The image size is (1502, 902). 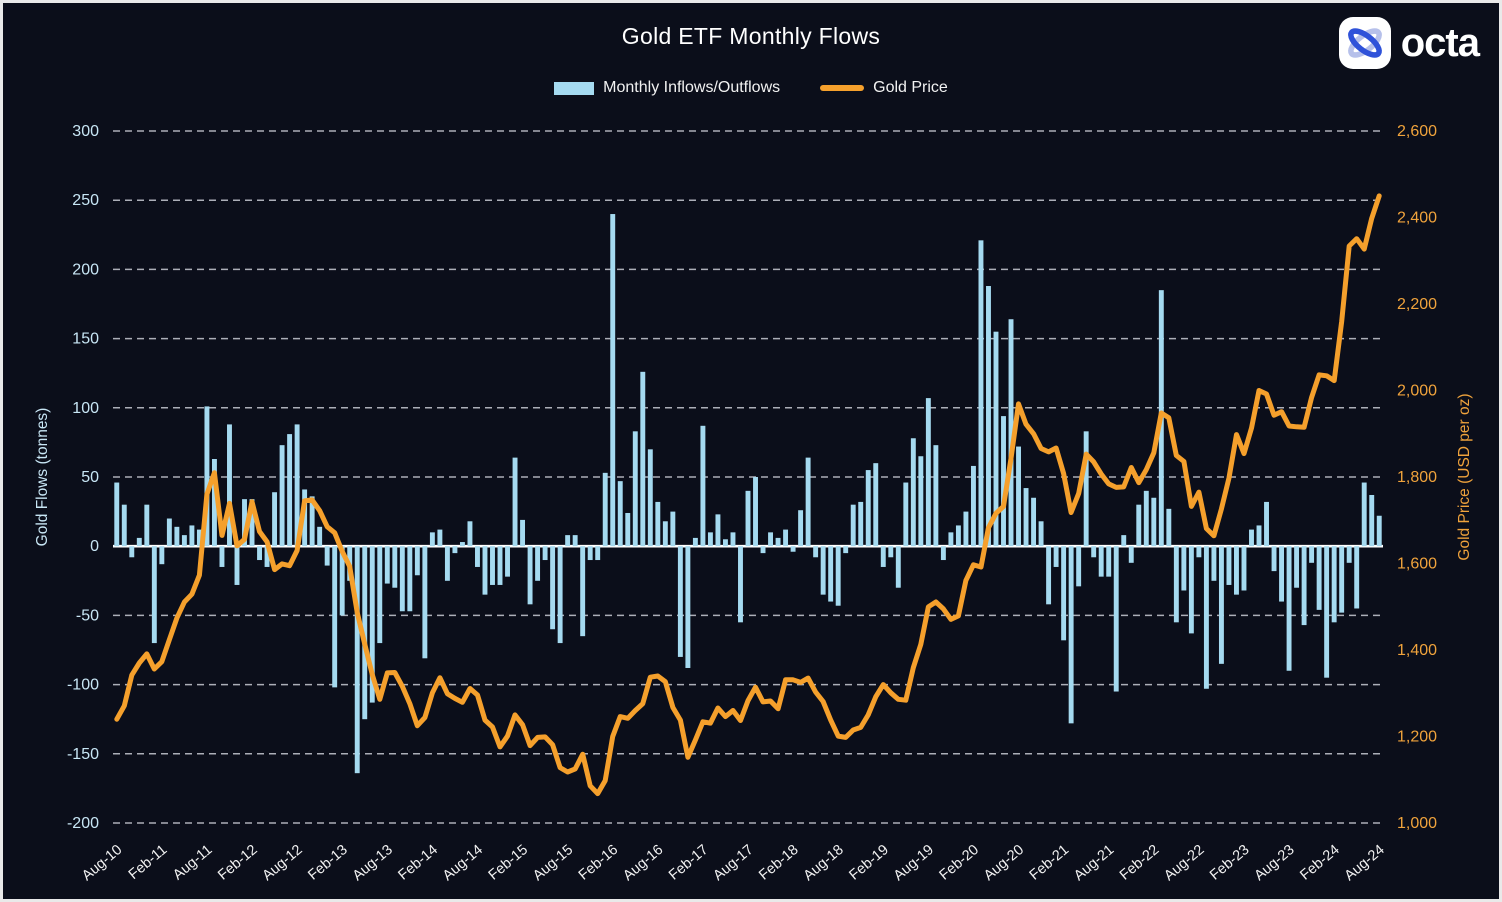 What do you see at coordinates (1417, 391) in the screenshot?
I see `right-tick-label: 2,000` at bounding box center [1417, 391].